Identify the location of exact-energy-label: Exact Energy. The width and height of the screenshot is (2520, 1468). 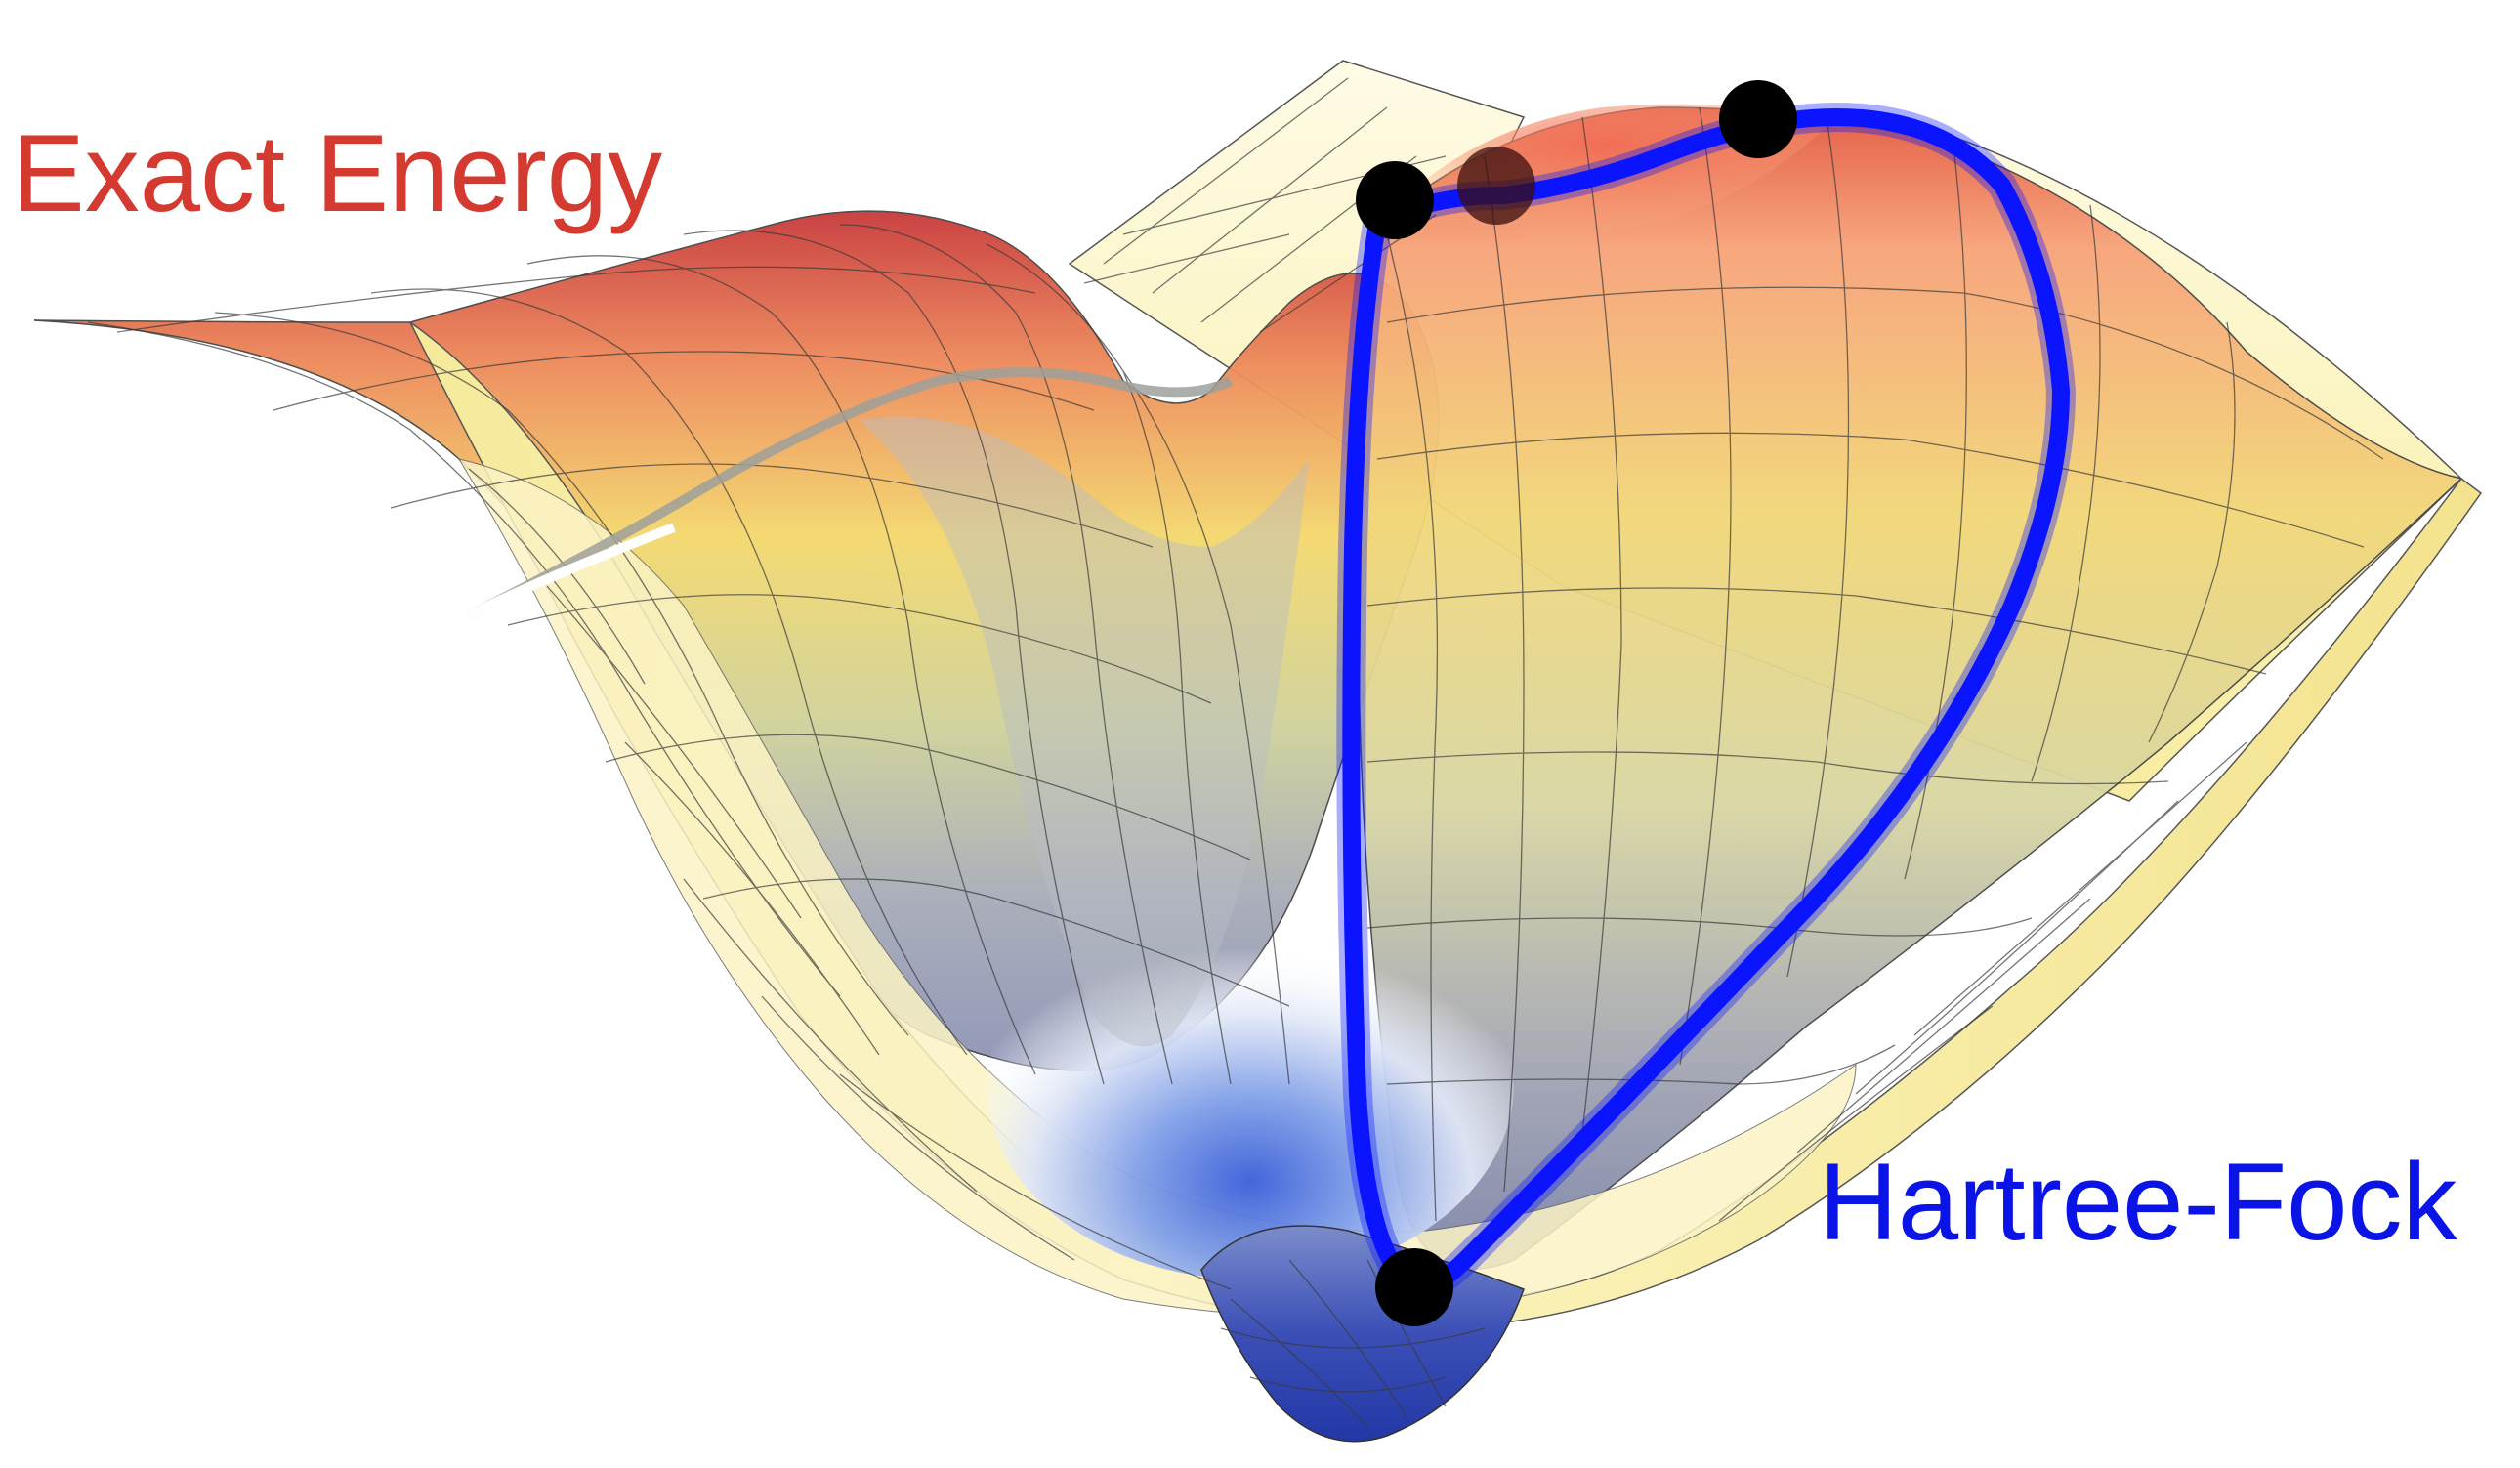
(337, 173).